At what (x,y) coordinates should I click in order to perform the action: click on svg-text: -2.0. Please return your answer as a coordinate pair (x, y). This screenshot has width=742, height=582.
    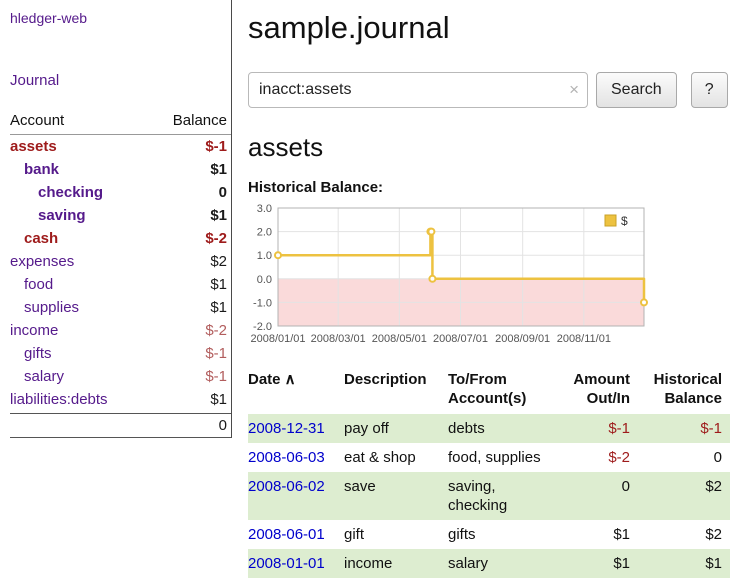
    Looking at the image, I should click on (262, 327).